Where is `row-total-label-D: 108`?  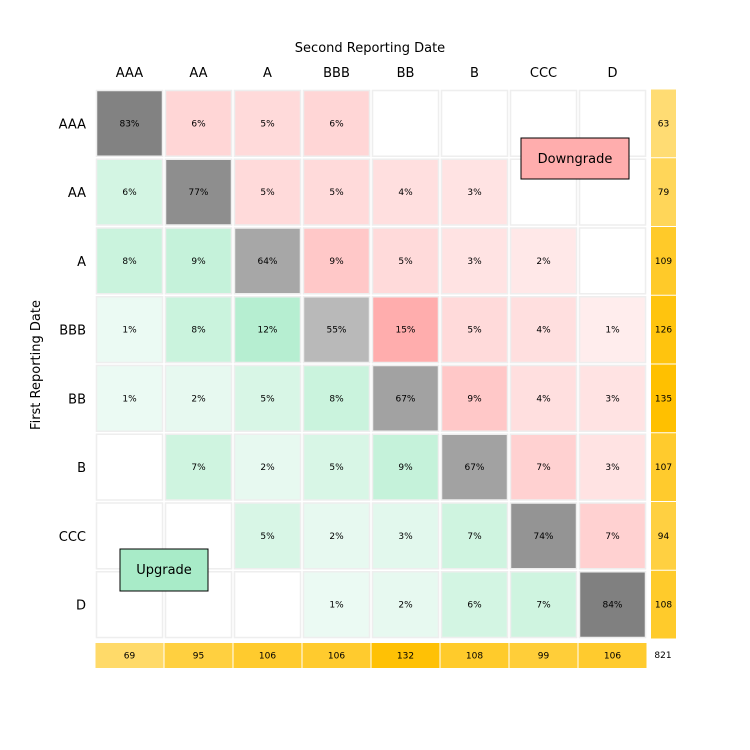 row-total-label-D: 108 is located at coordinates (663, 606).